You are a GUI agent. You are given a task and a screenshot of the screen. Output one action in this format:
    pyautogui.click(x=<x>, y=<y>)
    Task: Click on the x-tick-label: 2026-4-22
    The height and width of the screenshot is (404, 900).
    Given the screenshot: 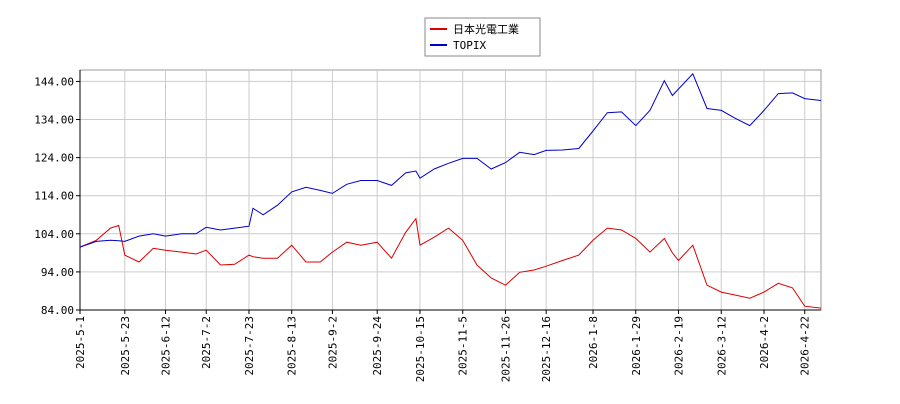 What is the action you would take?
    pyautogui.click(x=805, y=346)
    